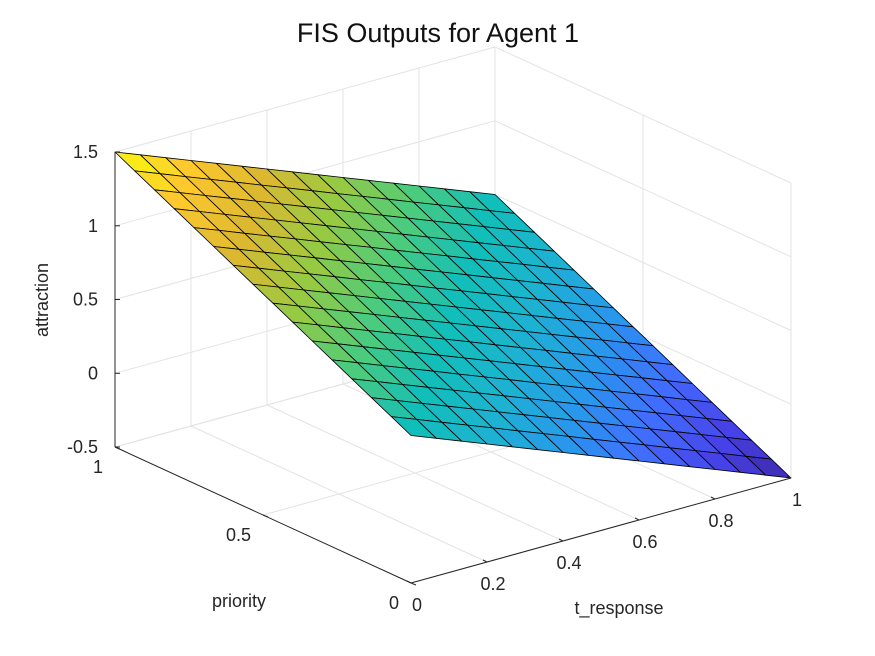 This screenshot has width=875, height=656. I want to click on x-axis-line, so click(601, 530).